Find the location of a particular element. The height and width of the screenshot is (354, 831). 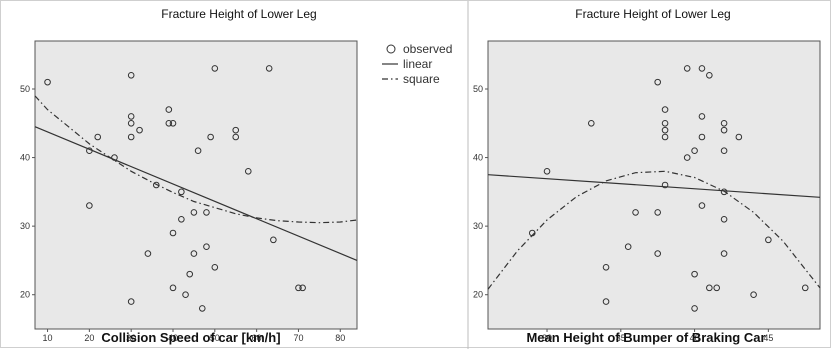

legend: observed linear square is located at coordinates (417, 64).